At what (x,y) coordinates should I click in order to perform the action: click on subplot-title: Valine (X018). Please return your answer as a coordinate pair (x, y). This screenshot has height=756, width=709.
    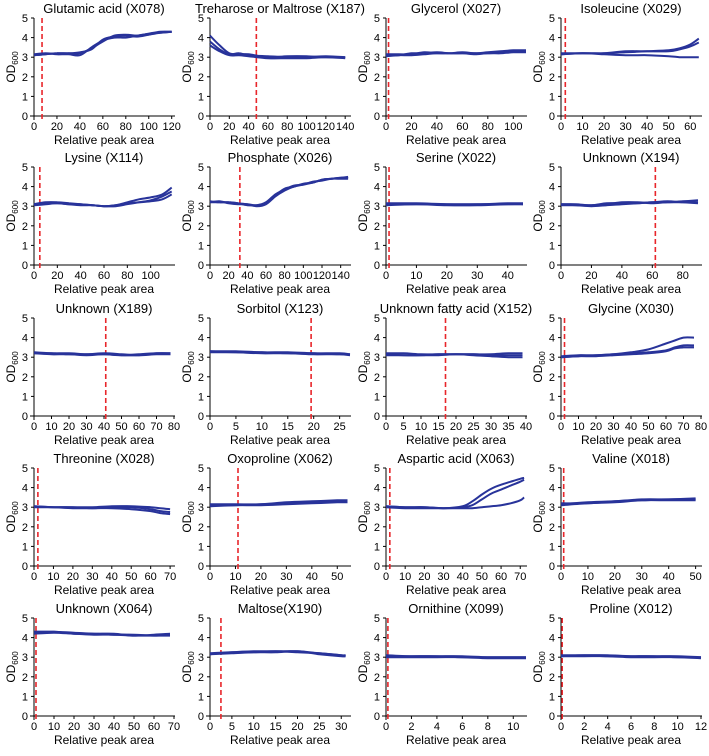
    Looking at the image, I should click on (631, 458).